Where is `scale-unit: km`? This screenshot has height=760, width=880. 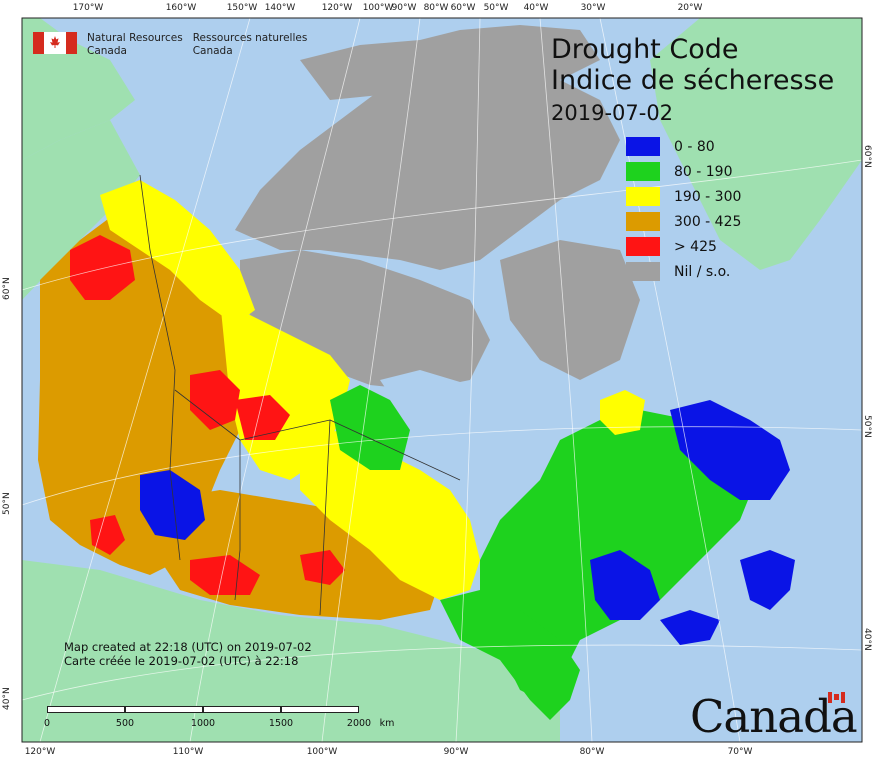 scale-unit: km is located at coordinates (387, 723).